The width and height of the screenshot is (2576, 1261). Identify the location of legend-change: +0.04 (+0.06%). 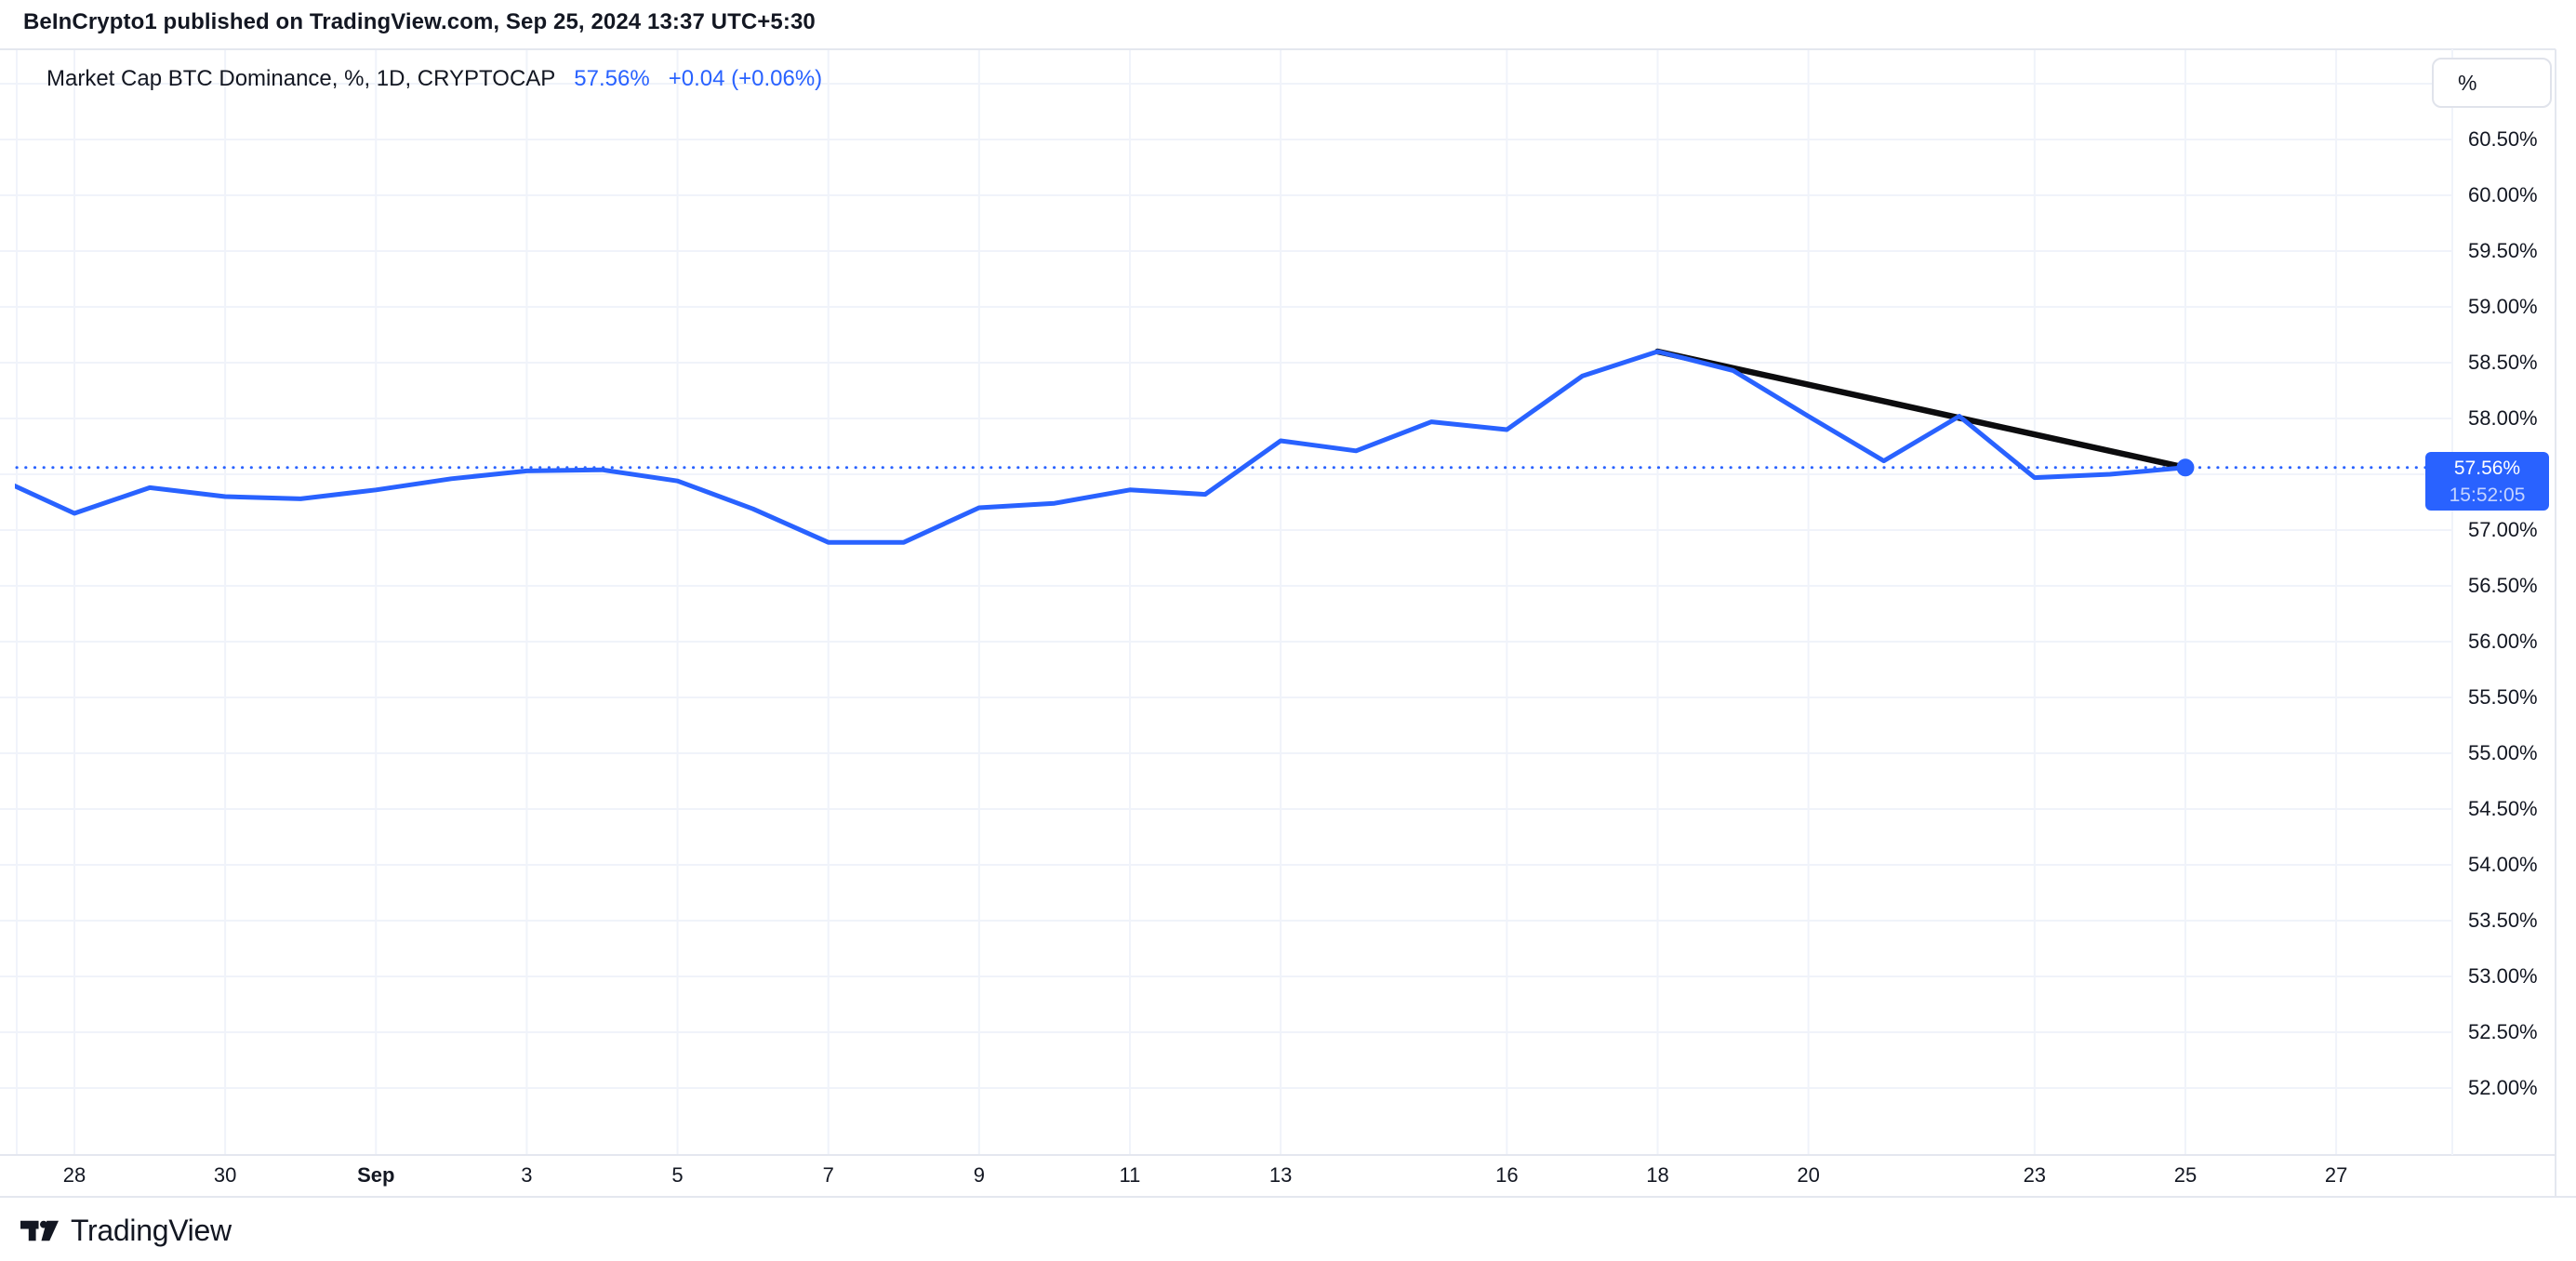
(745, 78).